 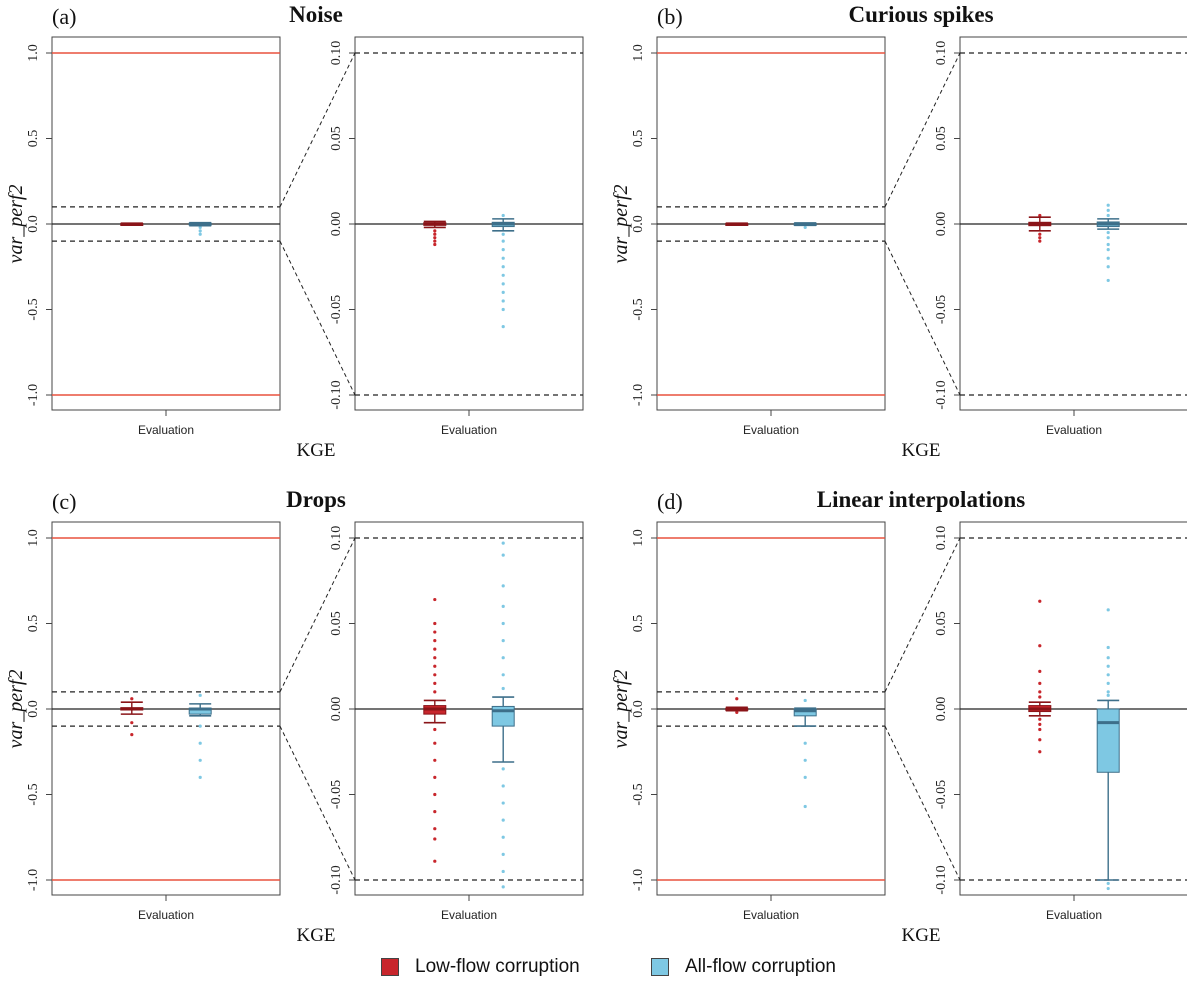 I want to click on legend-swatch-low-flow, so click(x=390, y=967).